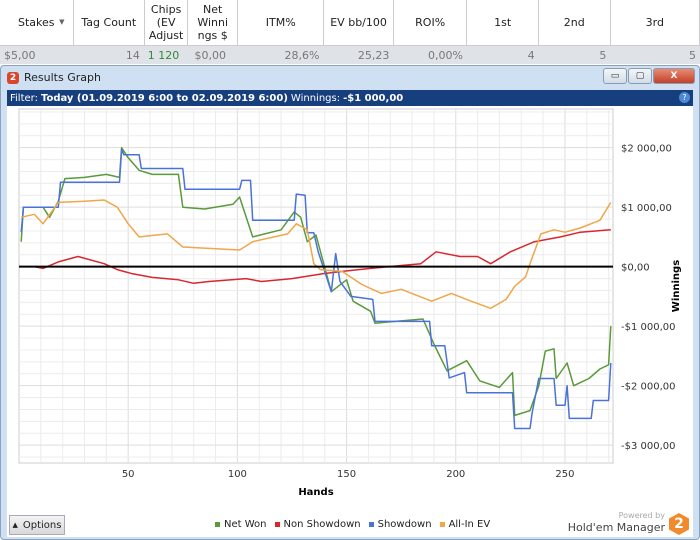 The width and height of the screenshot is (700, 540). Describe the element at coordinates (373, 55) in the screenshot. I see `table-cell: 25,23` at that location.